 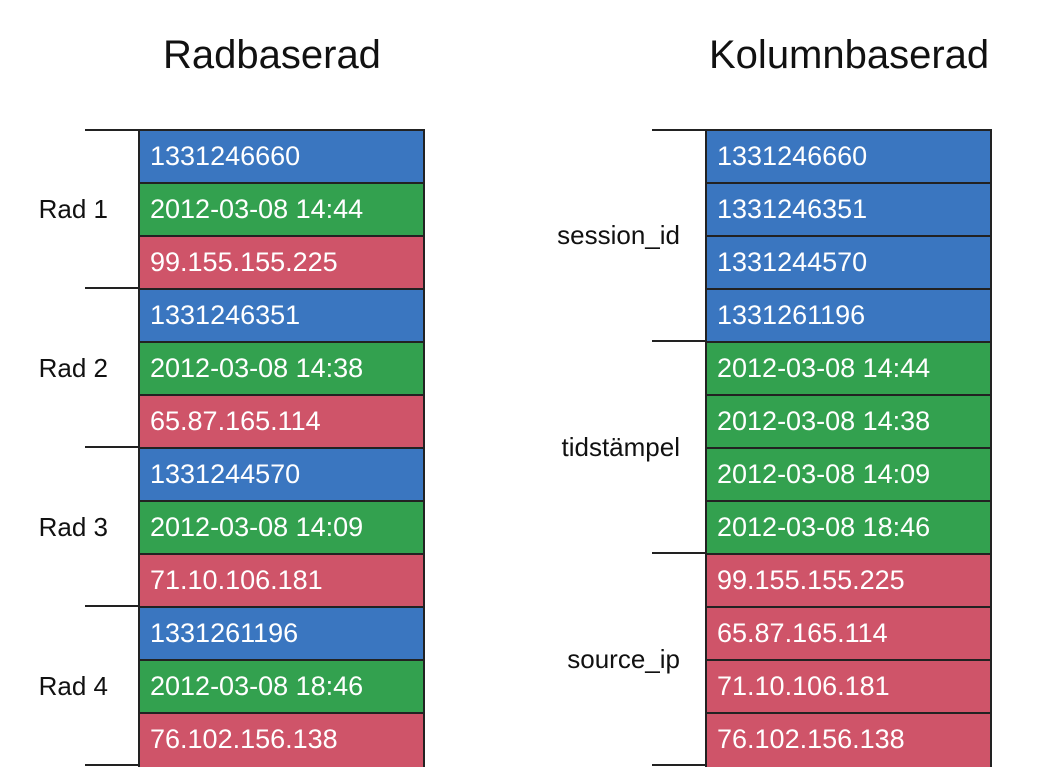 What do you see at coordinates (618, 235) in the screenshot?
I see `group-label: session_id` at bounding box center [618, 235].